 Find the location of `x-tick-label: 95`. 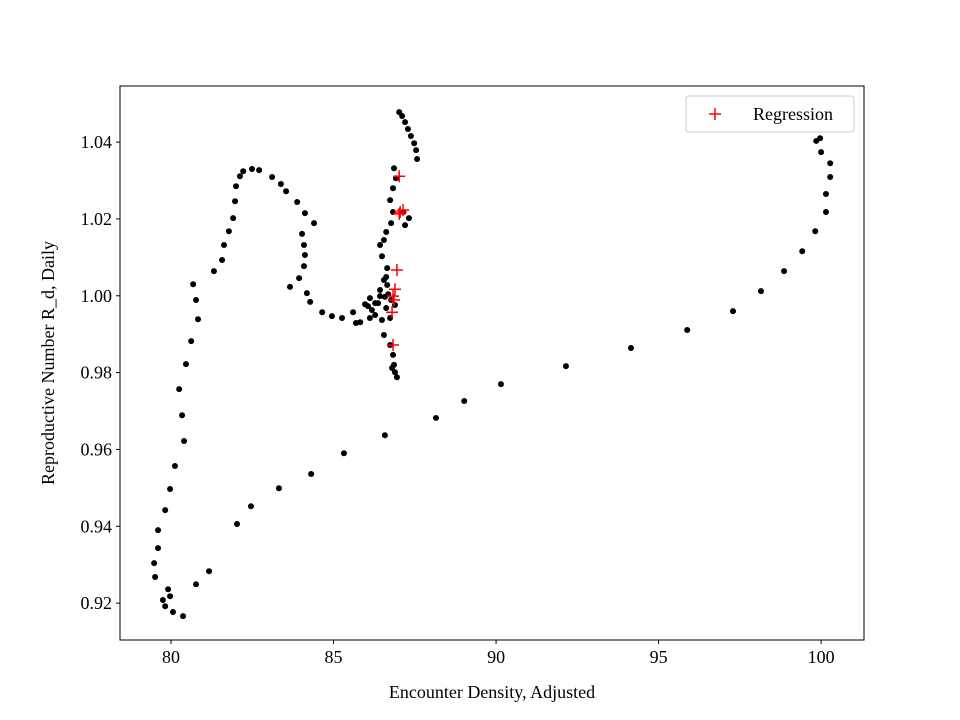

x-tick-label: 95 is located at coordinates (659, 657).